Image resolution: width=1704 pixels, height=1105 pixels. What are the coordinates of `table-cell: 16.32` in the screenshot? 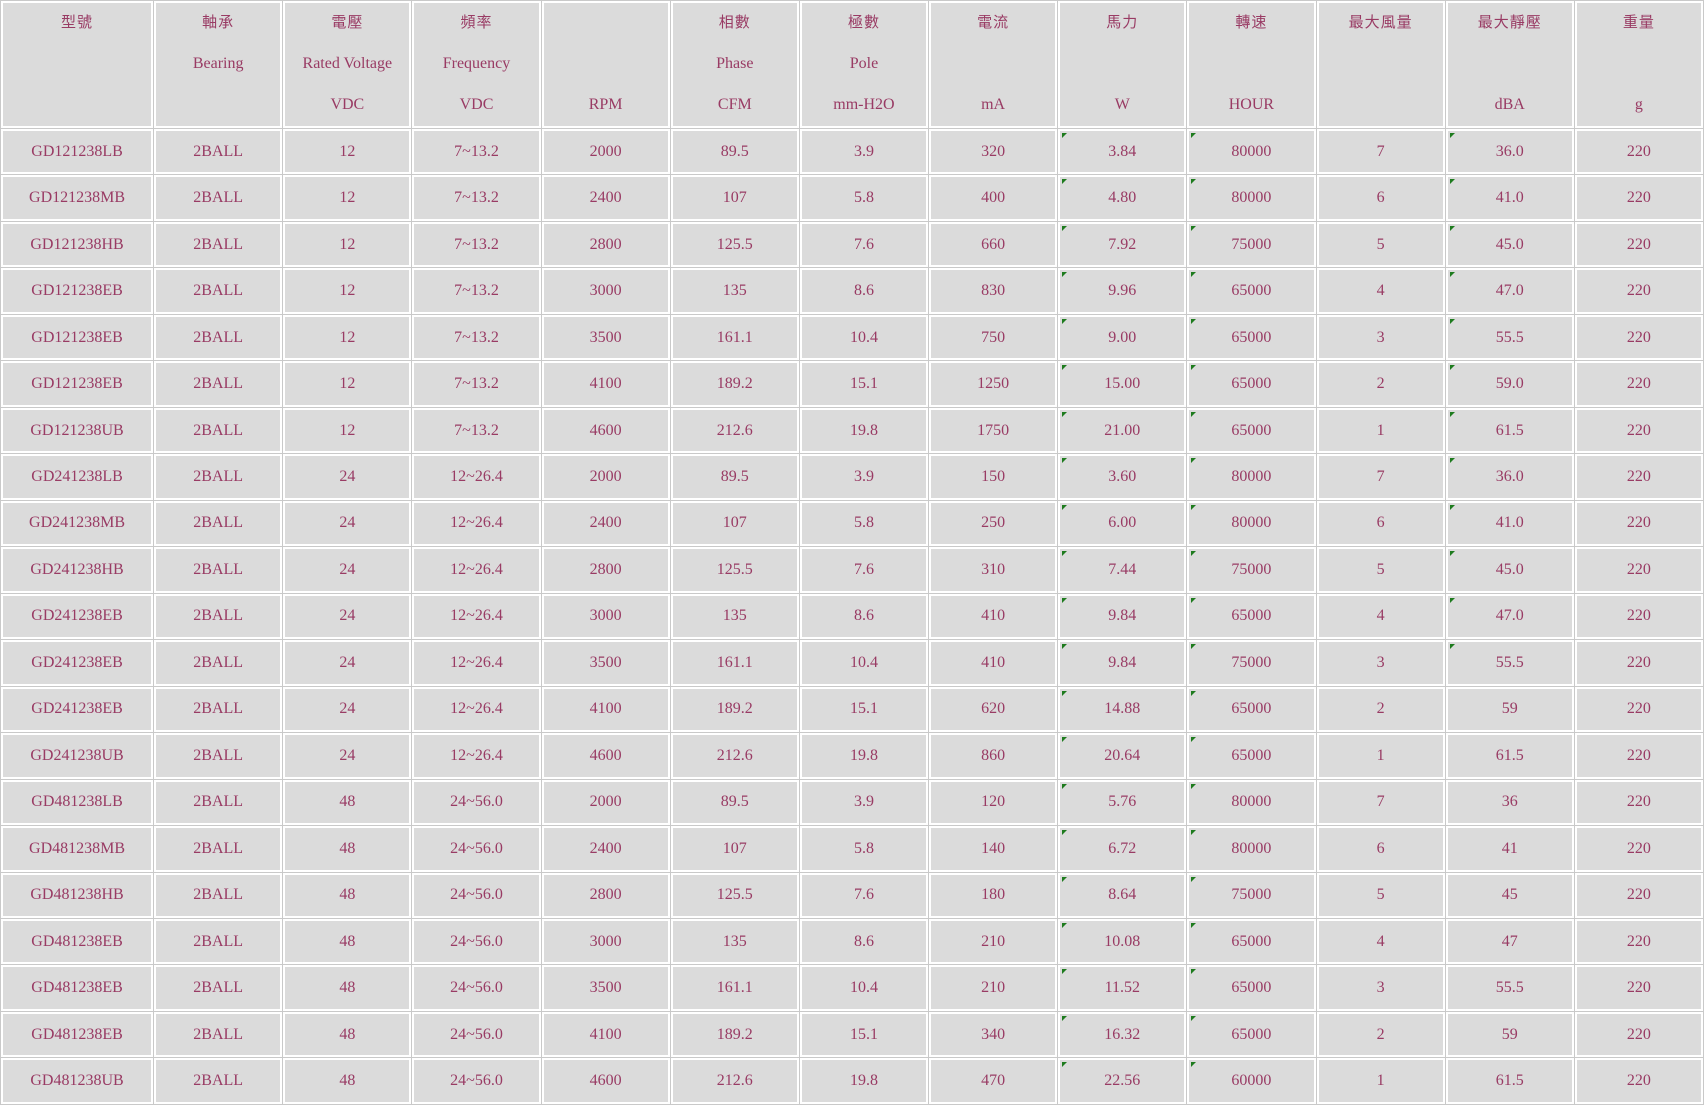 It's located at (1122, 1034).